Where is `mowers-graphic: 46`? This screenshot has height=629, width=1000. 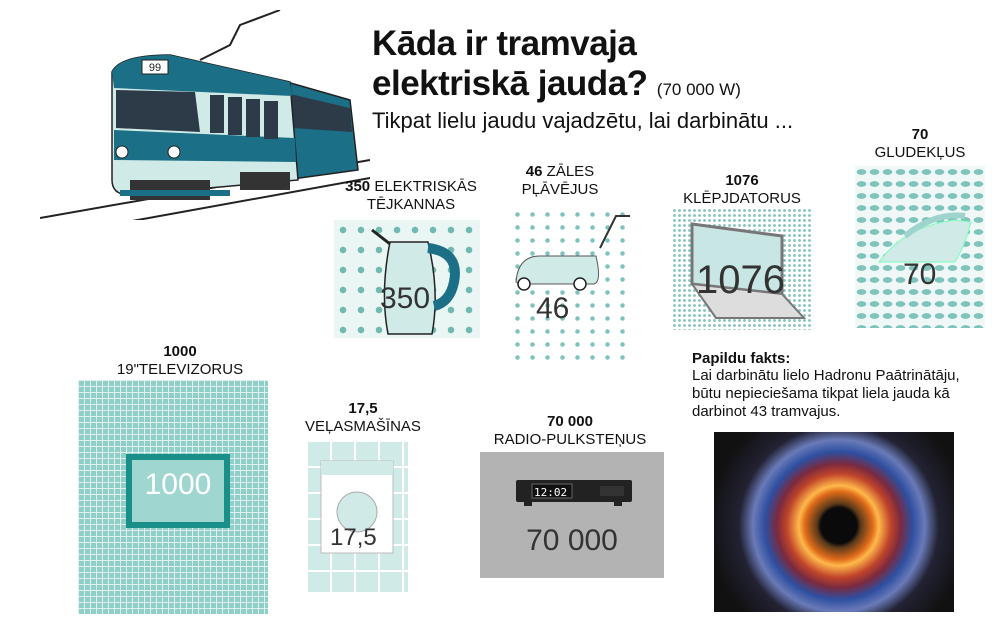 mowers-graphic: 46 is located at coordinates (570, 288).